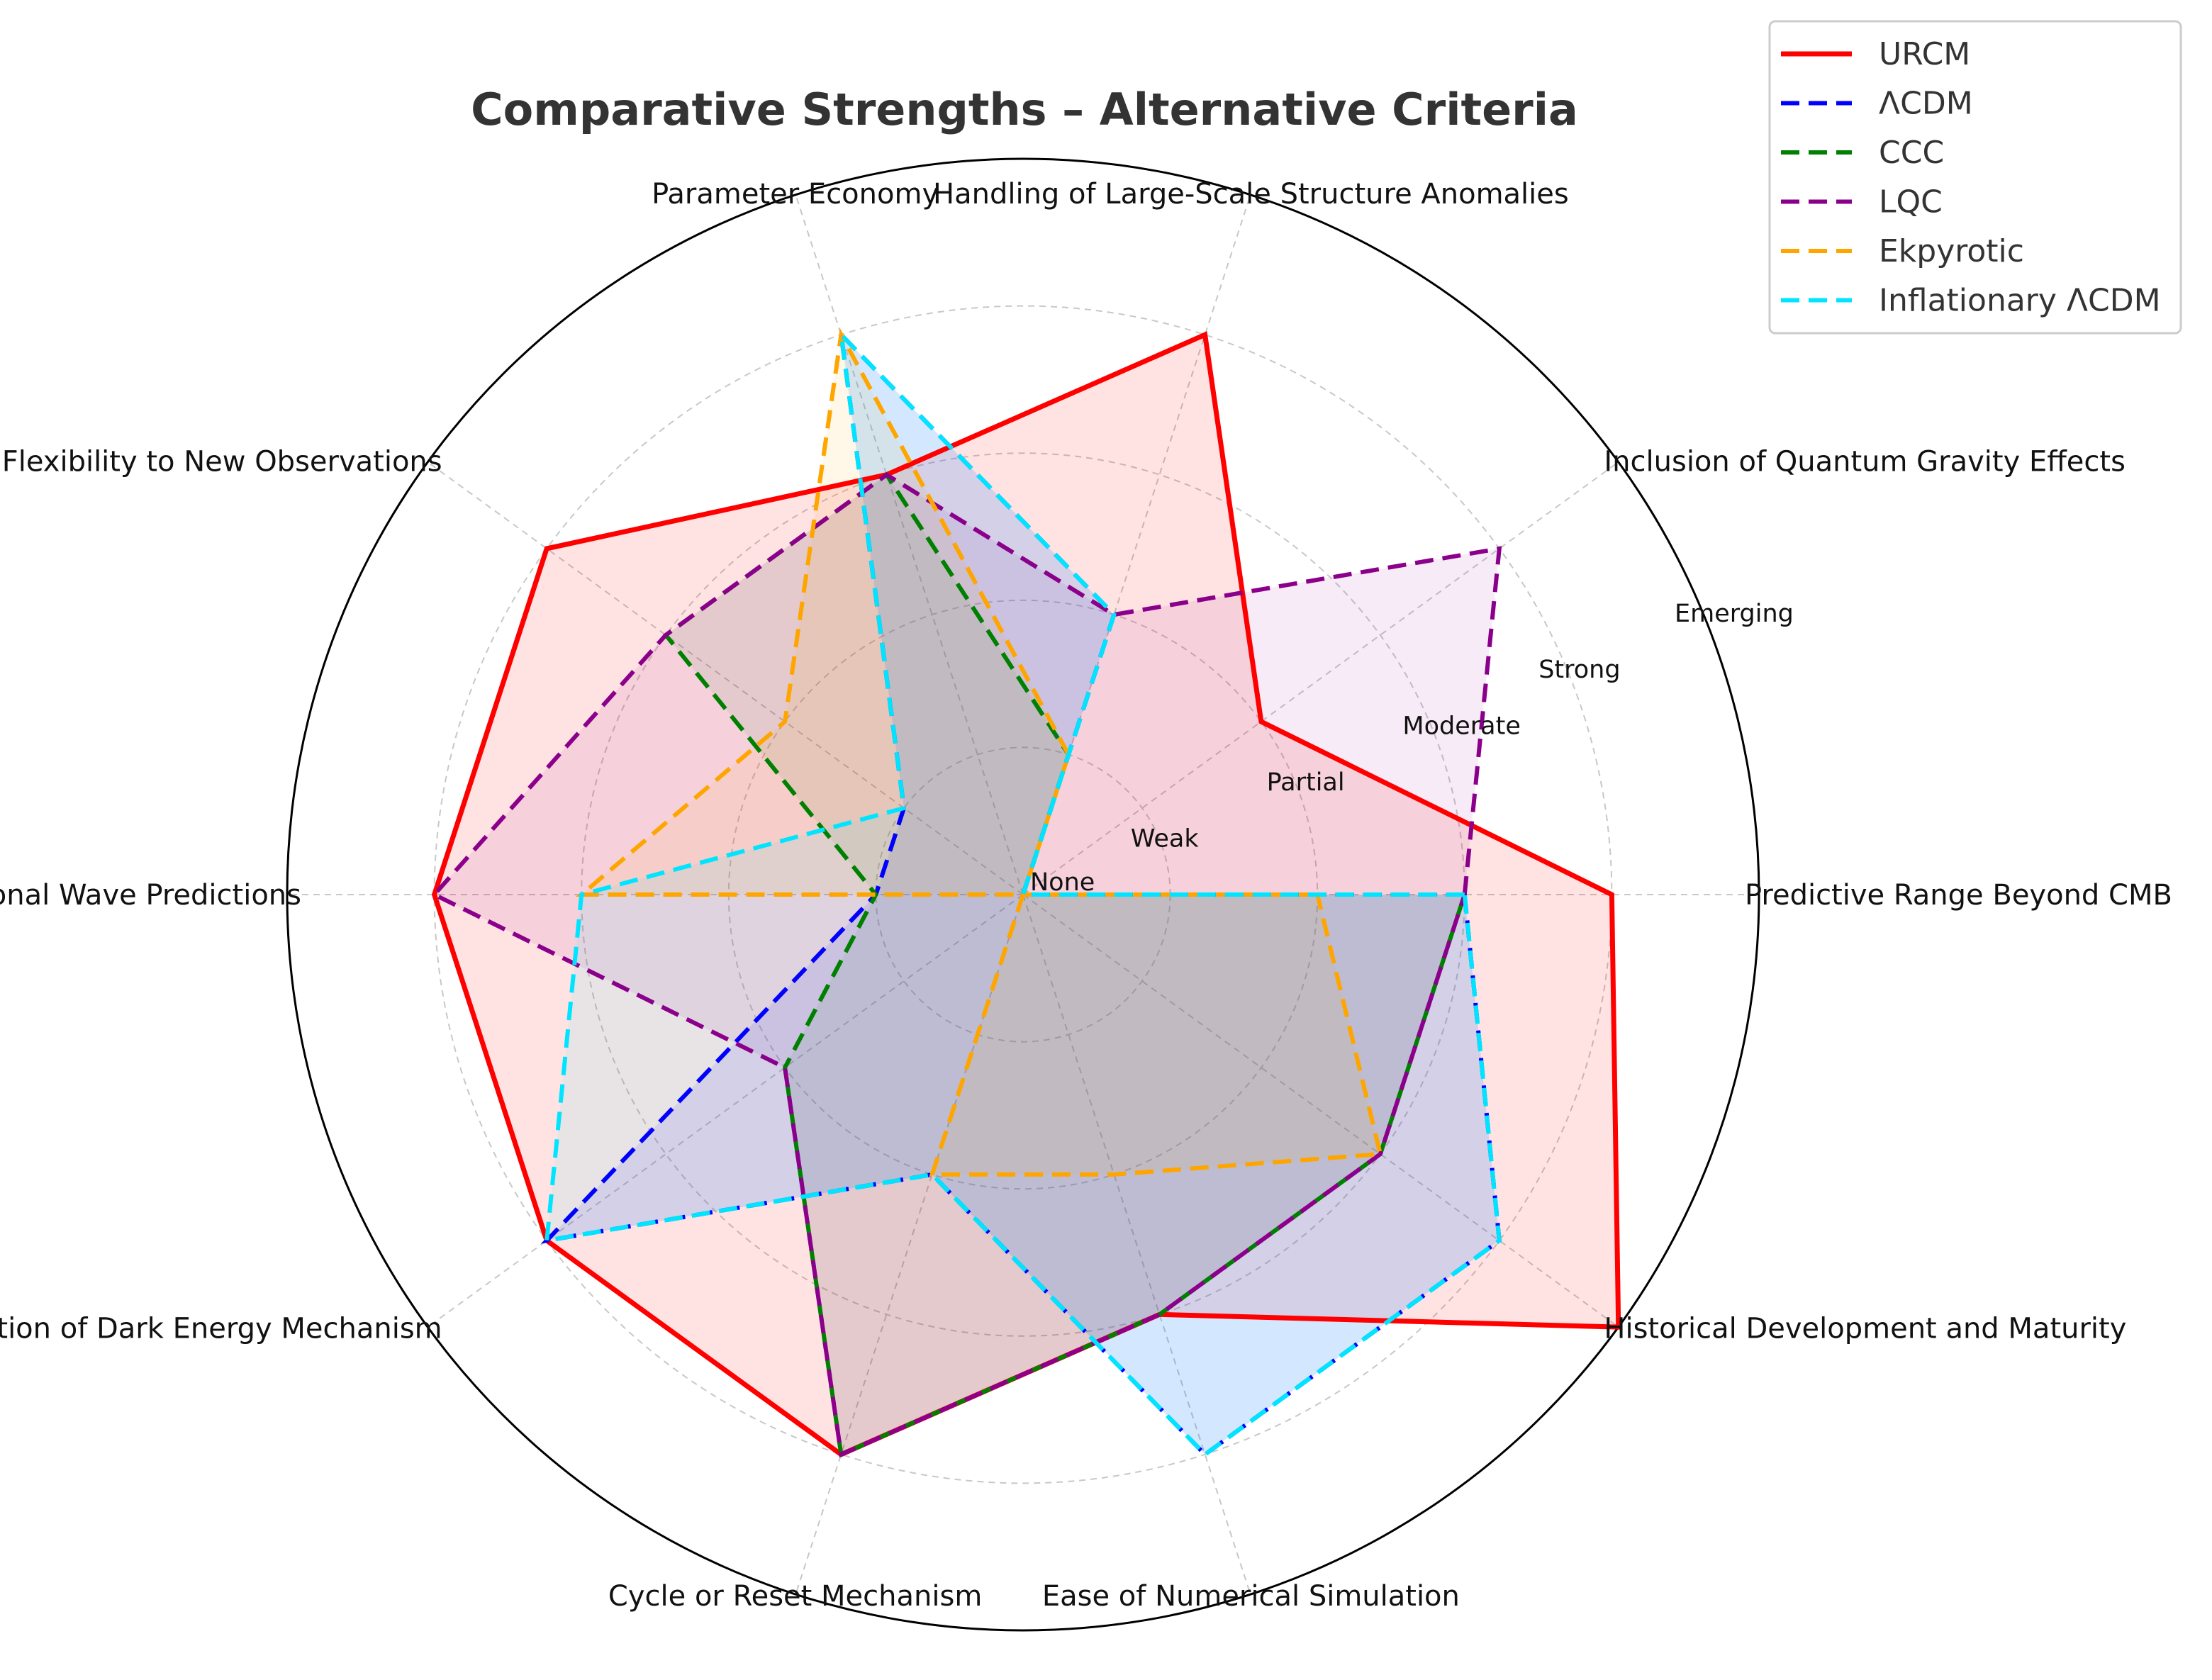 This screenshot has width=2212, height=1680. What do you see at coordinates (1306, 783) in the screenshot?
I see `ring-label: Partial` at bounding box center [1306, 783].